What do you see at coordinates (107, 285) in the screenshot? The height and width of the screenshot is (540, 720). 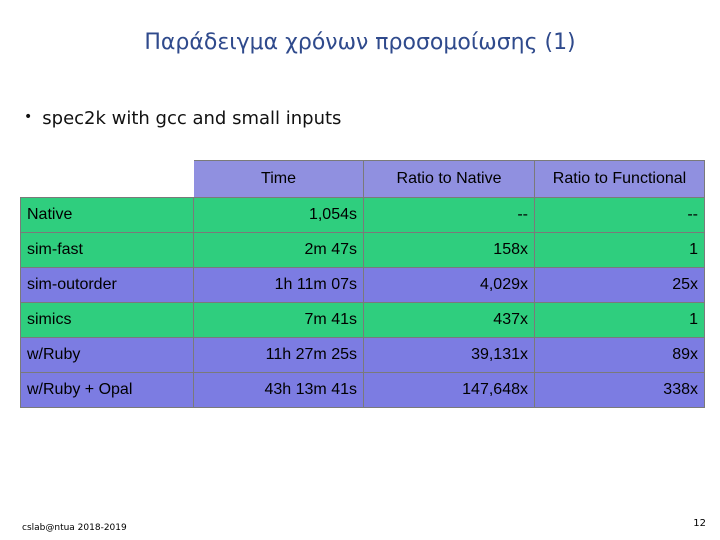 I see `row-name: sim-outorder` at bounding box center [107, 285].